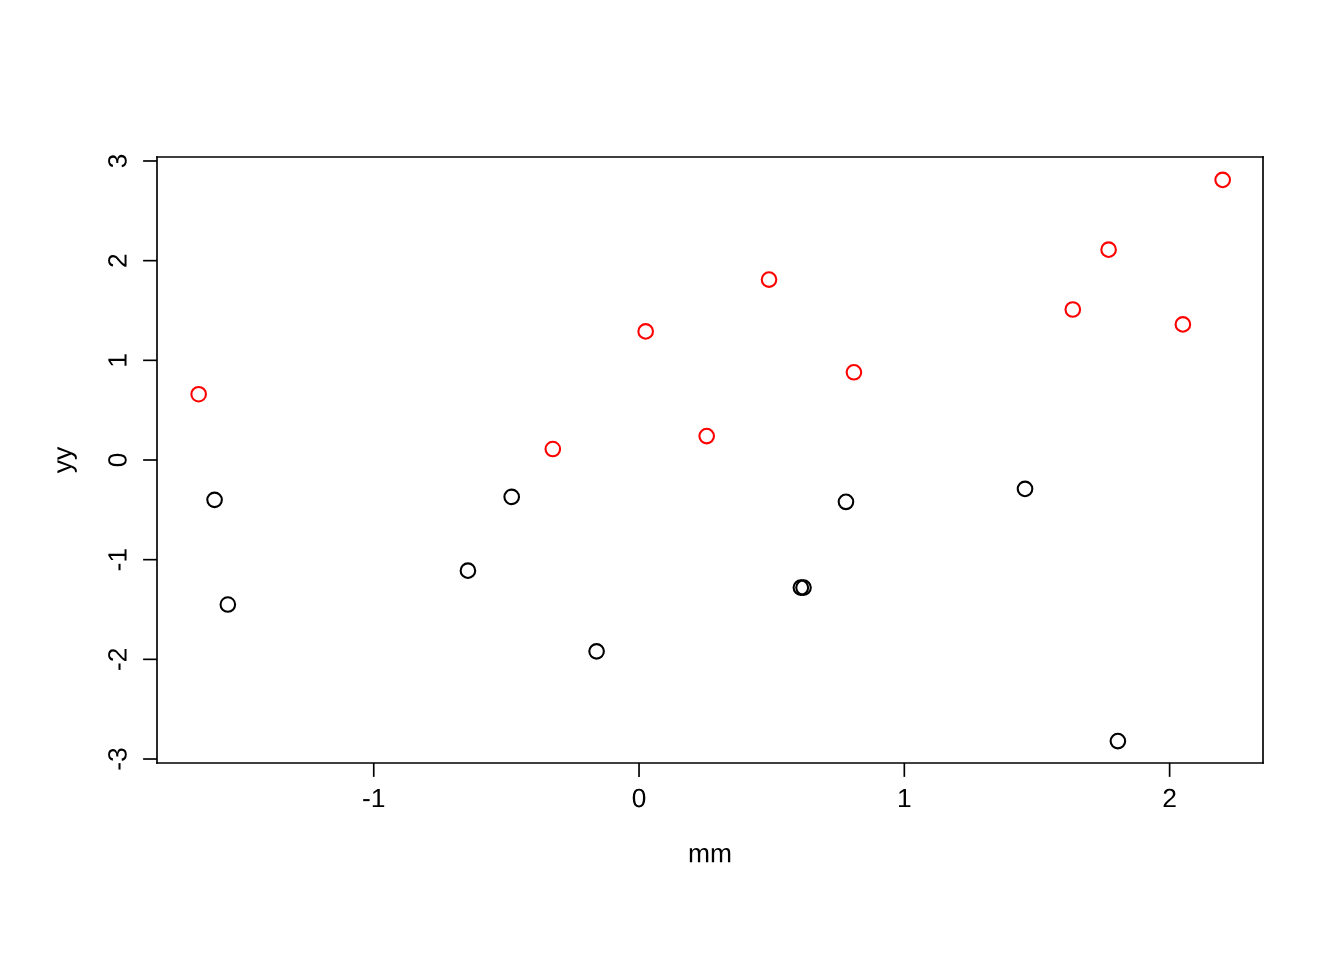 The width and height of the screenshot is (1344, 960). Describe the element at coordinates (905, 798) in the screenshot. I see `x-tick-label: 1` at that location.